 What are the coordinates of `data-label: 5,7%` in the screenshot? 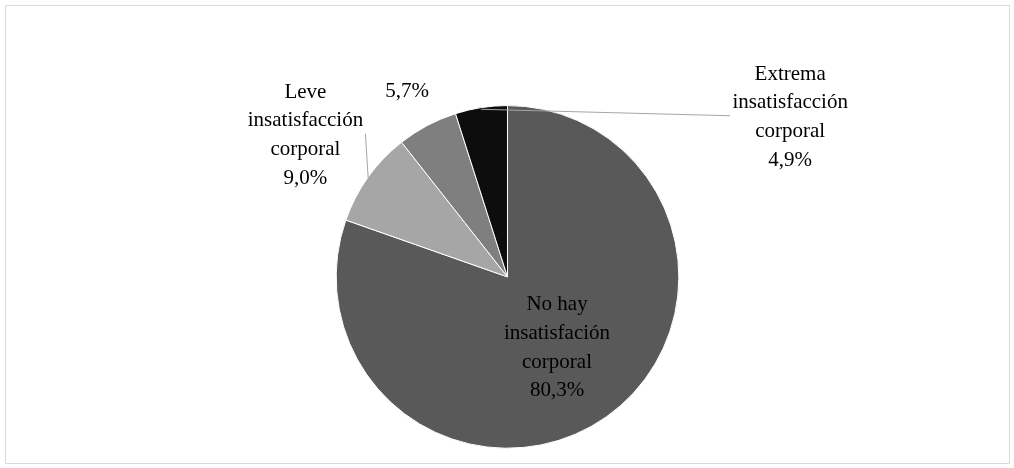 It's located at (407, 89).